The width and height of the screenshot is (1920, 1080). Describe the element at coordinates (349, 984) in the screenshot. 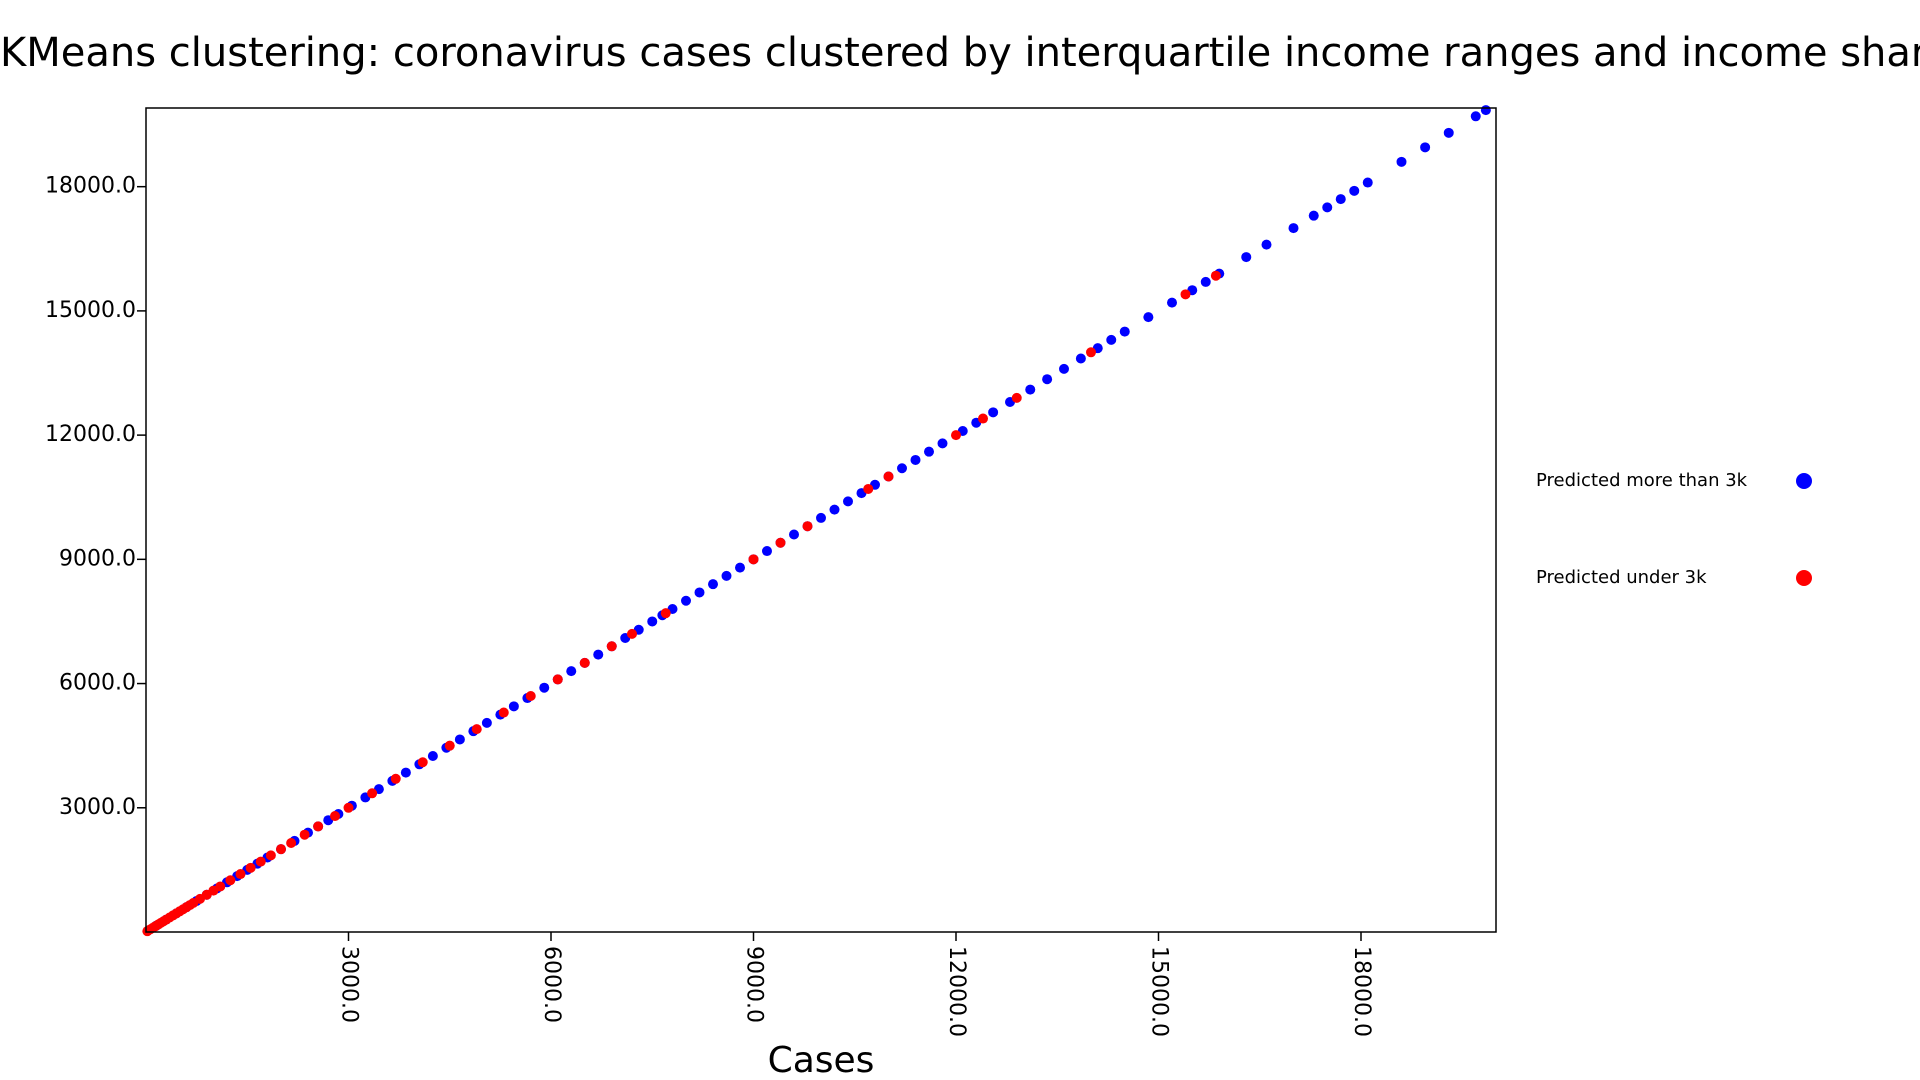

I see `x-tick-label: 3000.0` at that location.